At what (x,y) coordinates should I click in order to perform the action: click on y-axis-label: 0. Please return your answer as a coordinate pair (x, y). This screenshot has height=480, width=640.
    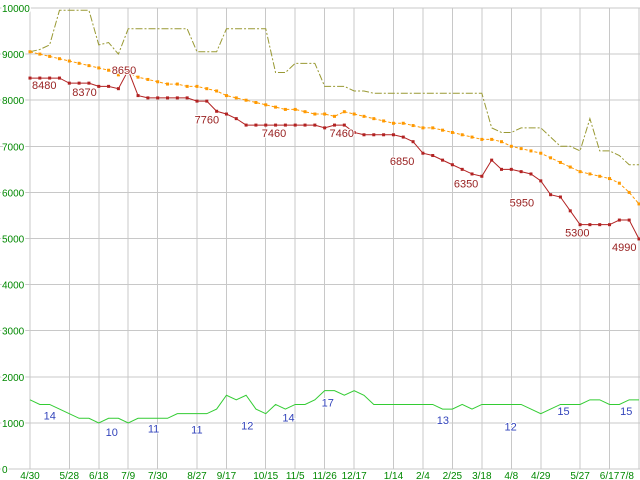
    Looking at the image, I should click on (5, 470).